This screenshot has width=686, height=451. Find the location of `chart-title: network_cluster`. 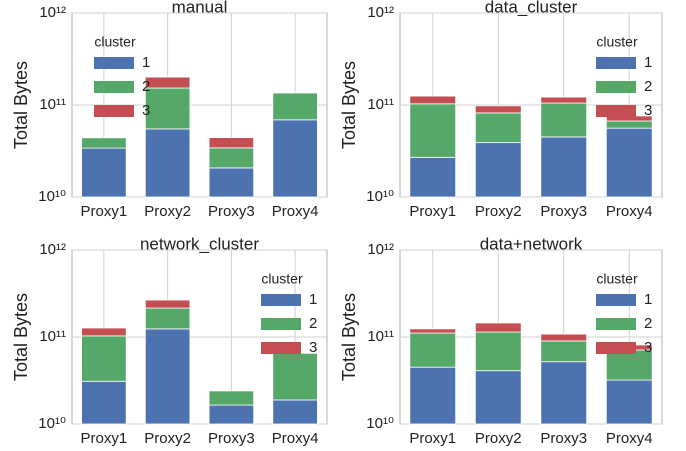

chart-title: network_cluster is located at coordinates (199, 243).